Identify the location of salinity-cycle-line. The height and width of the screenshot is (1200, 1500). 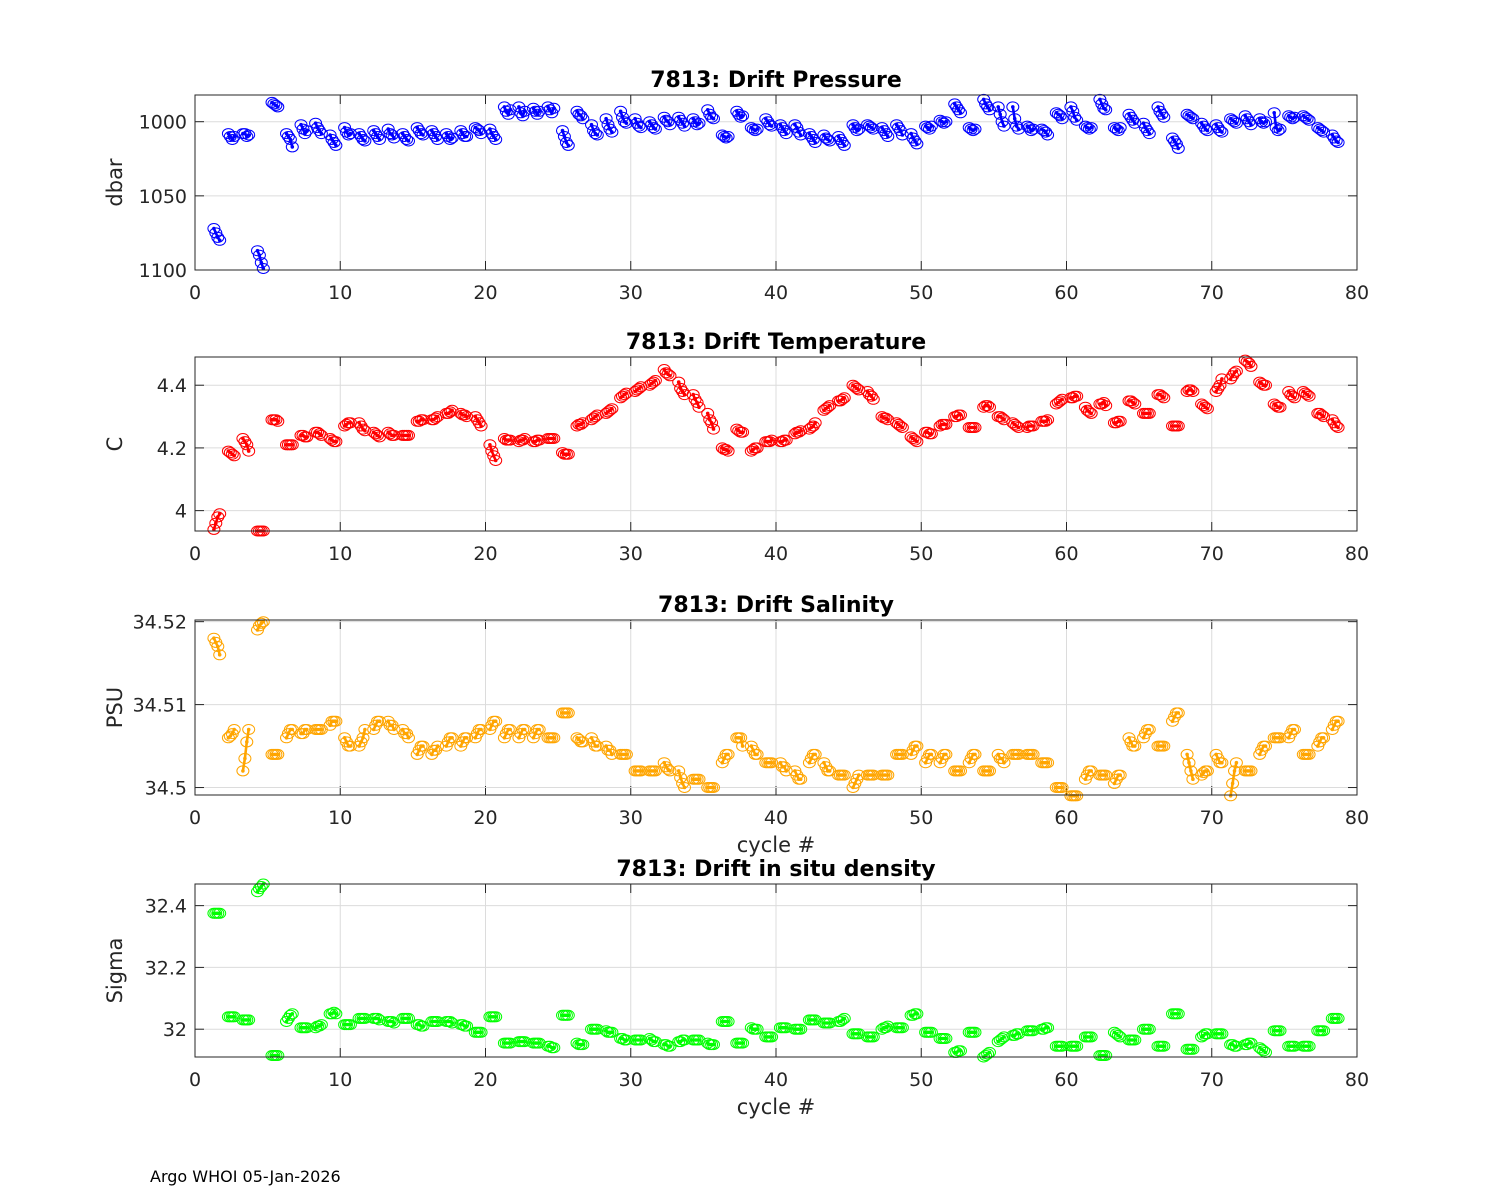
(362, 738).